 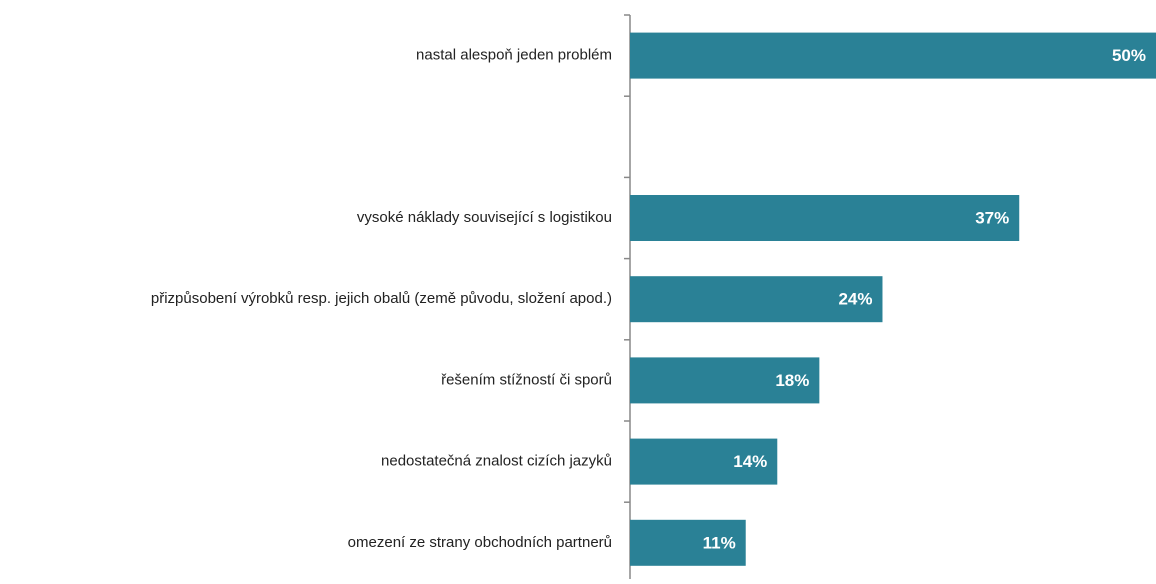 What do you see at coordinates (514, 55) in the screenshot?
I see `category-label: nastal alespoň jeden problém` at bounding box center [514, 55].